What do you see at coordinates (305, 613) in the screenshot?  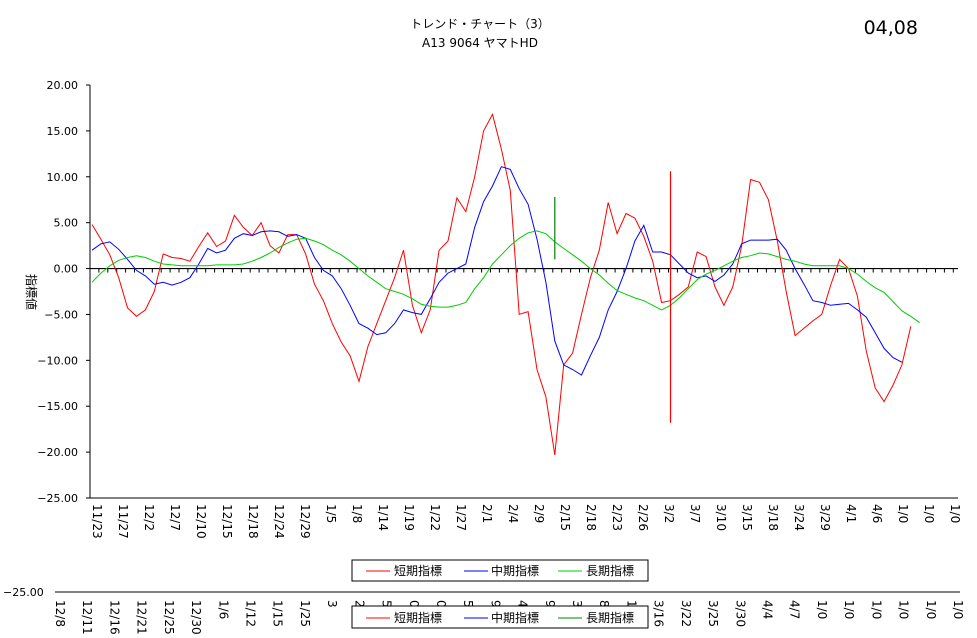 I see `ghost-x-tick-label: 1/25` at bounding box center [305, 613].